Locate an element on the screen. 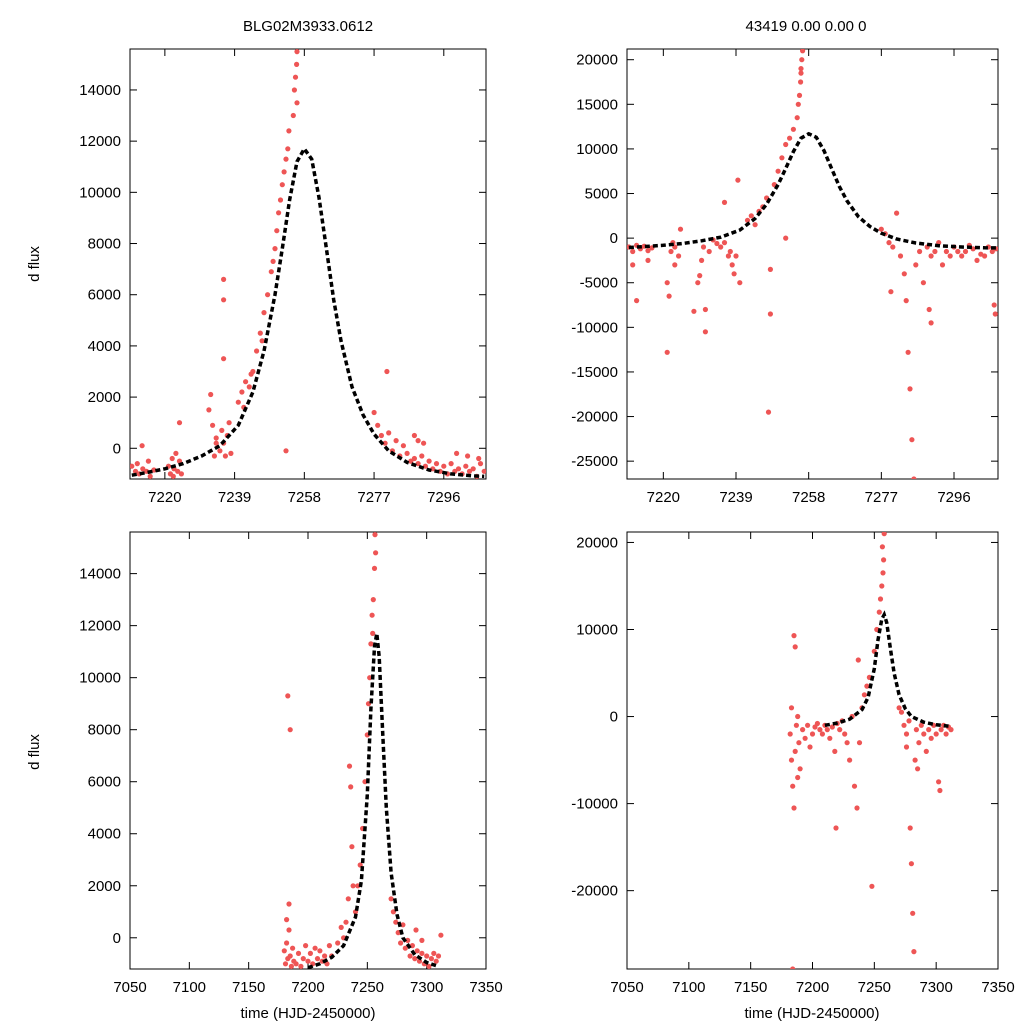 This screenshot has height=1024, width=1024. y-tick-label: 8000 is located at coordinates (104, 730).